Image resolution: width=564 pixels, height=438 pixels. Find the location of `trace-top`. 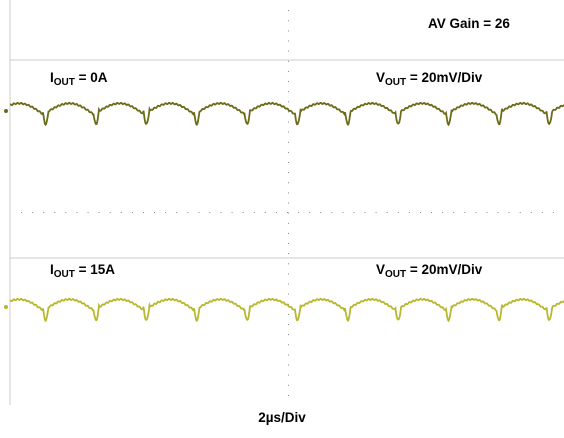

trace-top is located at coordinates (286, 114).